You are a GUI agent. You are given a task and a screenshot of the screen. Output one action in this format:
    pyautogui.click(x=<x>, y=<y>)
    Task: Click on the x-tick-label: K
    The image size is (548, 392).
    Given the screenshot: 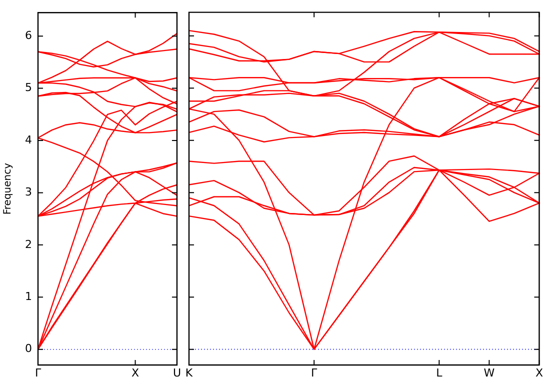 What is the action you would take?
    pyautogui.click(x=189, y=373)
    